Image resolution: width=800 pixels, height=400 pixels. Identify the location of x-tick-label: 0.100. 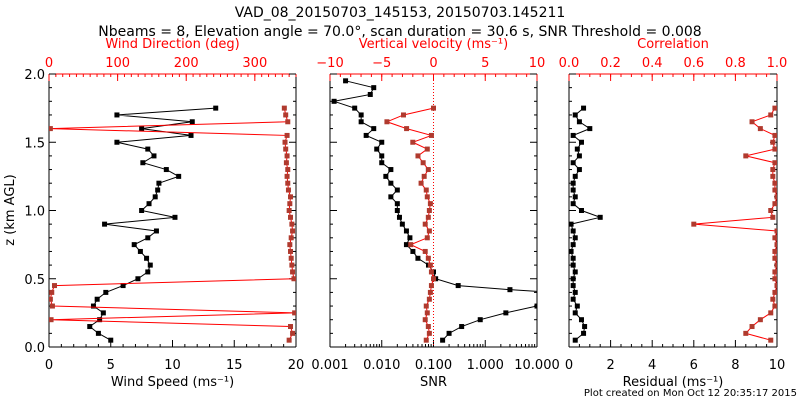
(433, 365).